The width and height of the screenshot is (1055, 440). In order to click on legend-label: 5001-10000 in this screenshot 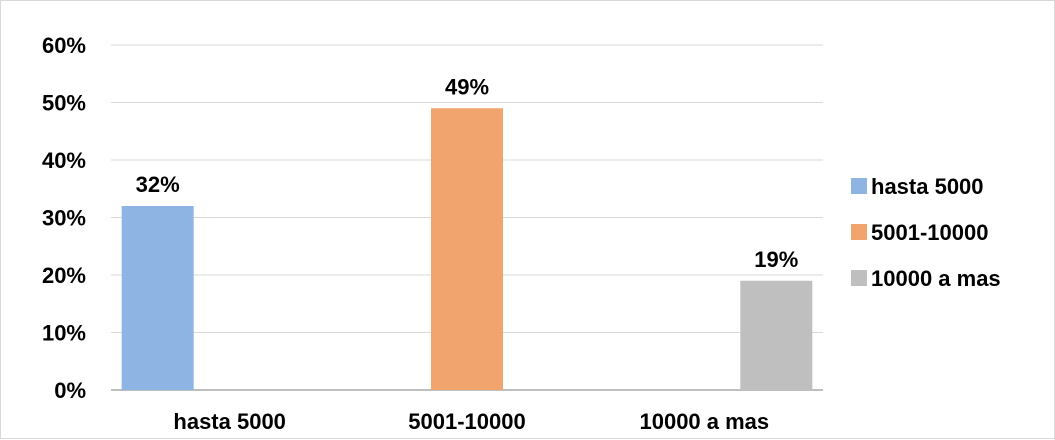, I will do `click(929, 232)`.